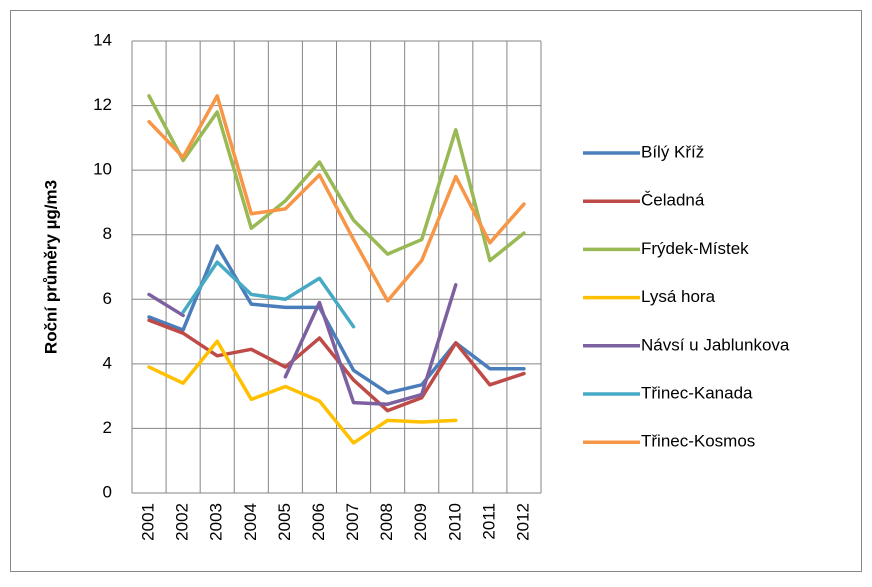 This screenshot has width=872, height=587. I want to click on legend-label: Bílý Kříž, so click(672, 151).